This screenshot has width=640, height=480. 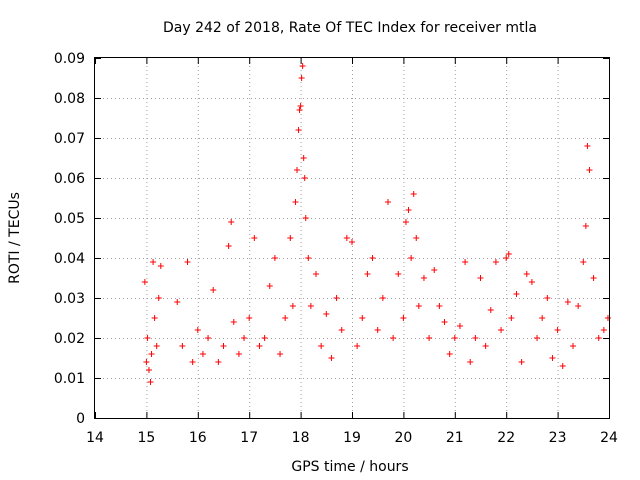 I want to click on x-tick-label: 21, so click(x=455, y=438).